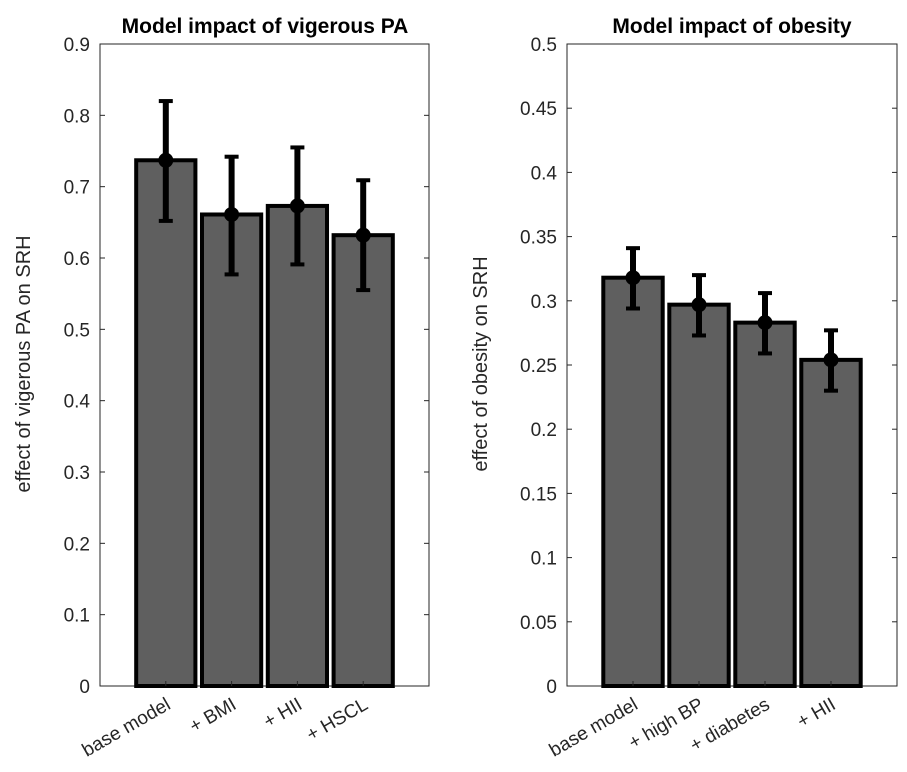 Image resolution: width=907 pixels, height=772 pixels. I want to click on y-tick-label: 0.7, so click(77, 188).